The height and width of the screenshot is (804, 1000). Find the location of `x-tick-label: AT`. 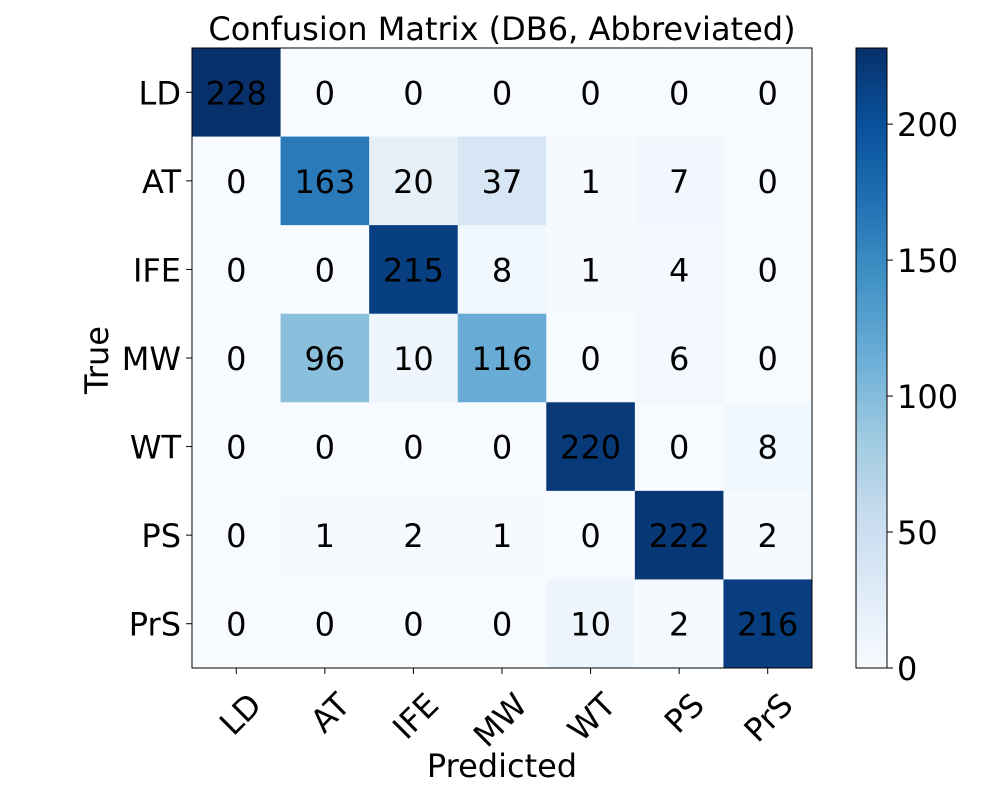

x-tick-label: AT is located at coordinates (330, 712).